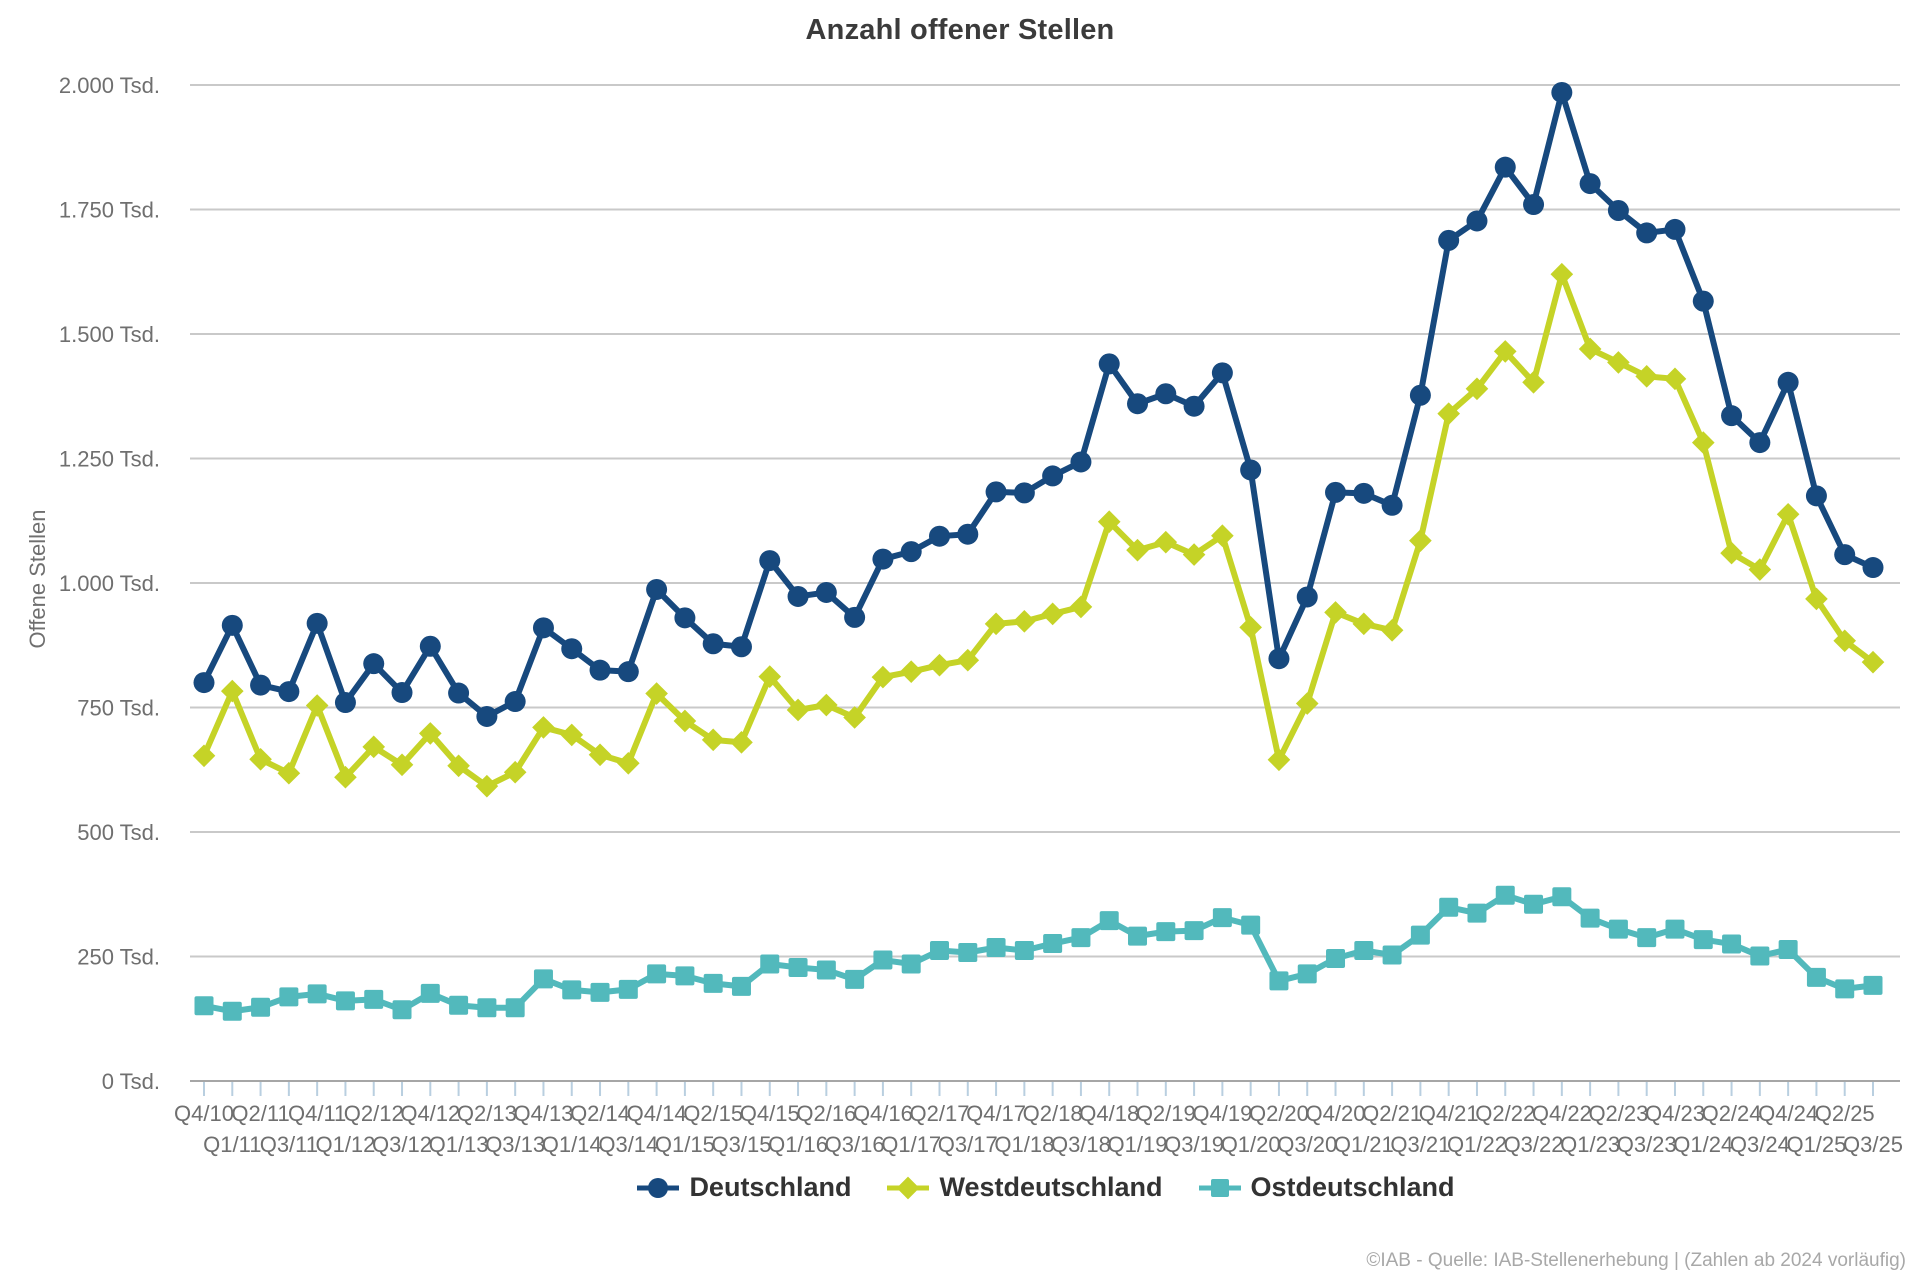  What do you see at coordinates (658, 1187) in the screenshot?
I see `circle-marker-icon` at bounding box center [658, 1187].